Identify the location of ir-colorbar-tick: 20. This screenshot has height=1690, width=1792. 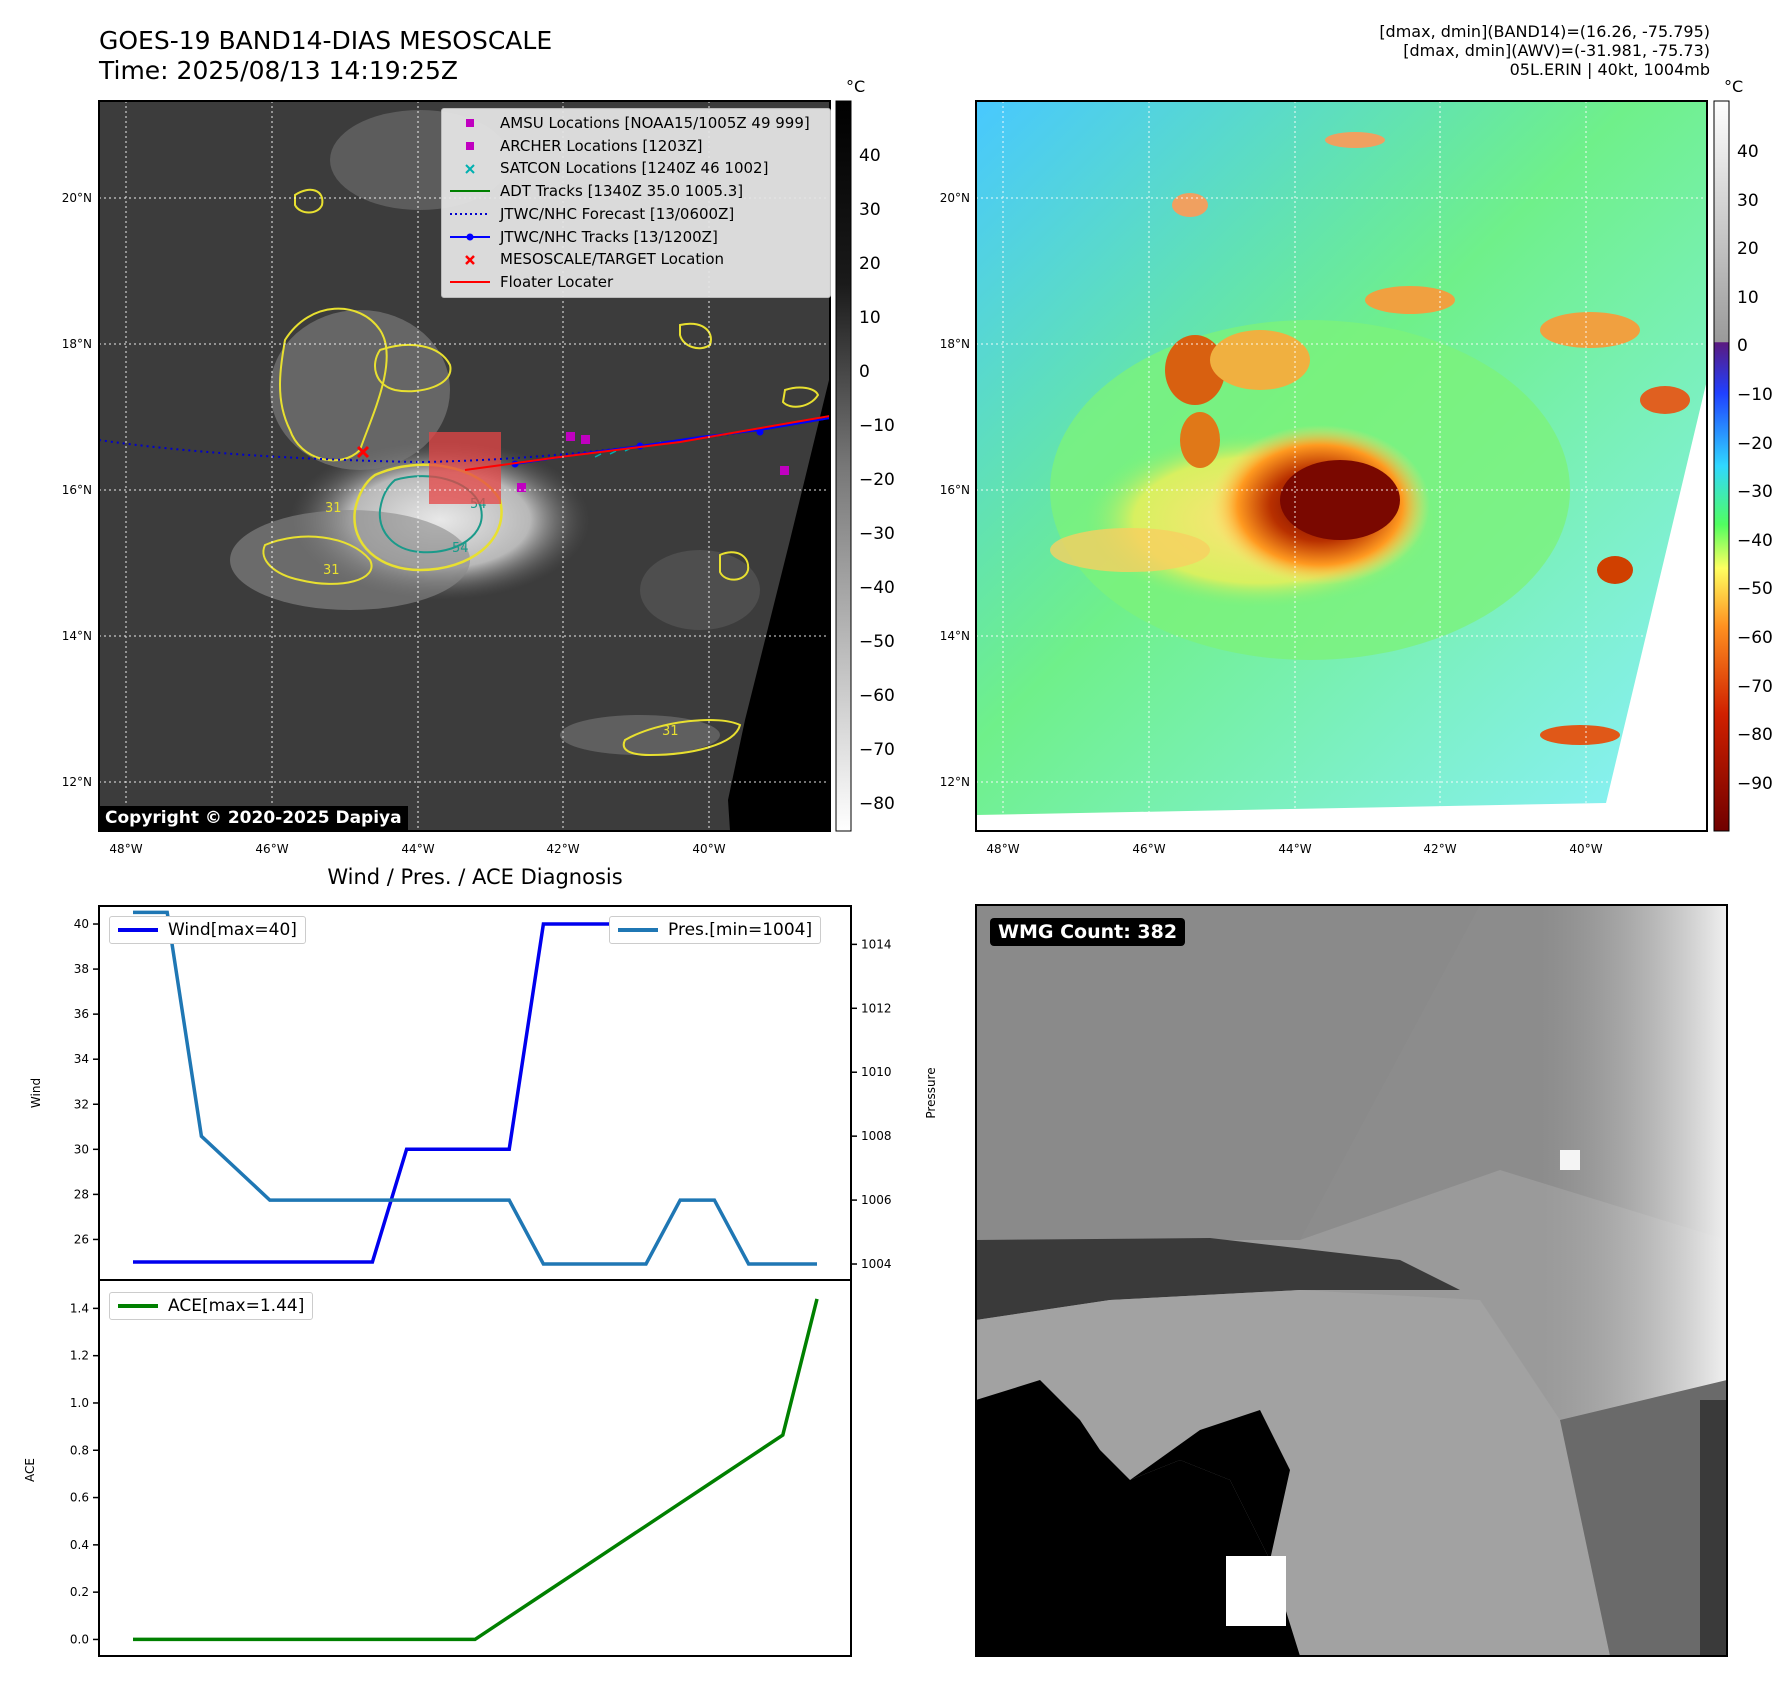
(870, 264).